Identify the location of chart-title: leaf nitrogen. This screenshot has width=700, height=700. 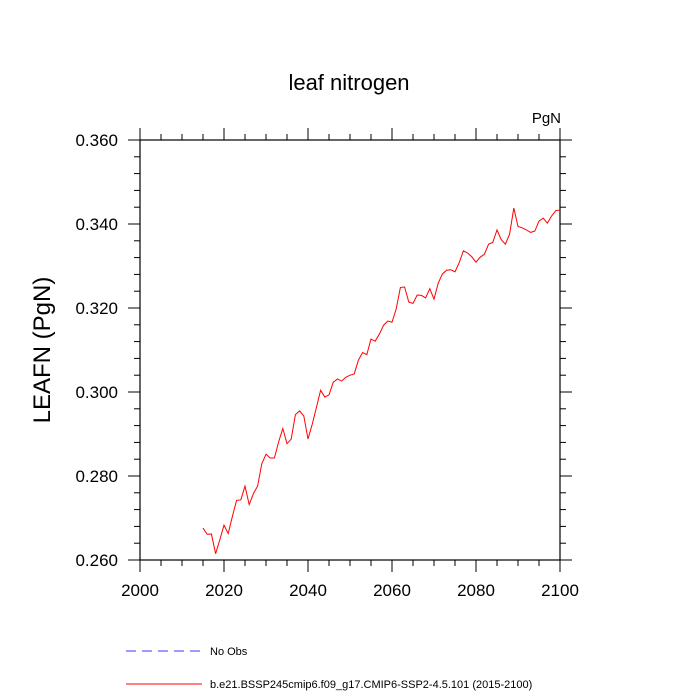
(348, 82).